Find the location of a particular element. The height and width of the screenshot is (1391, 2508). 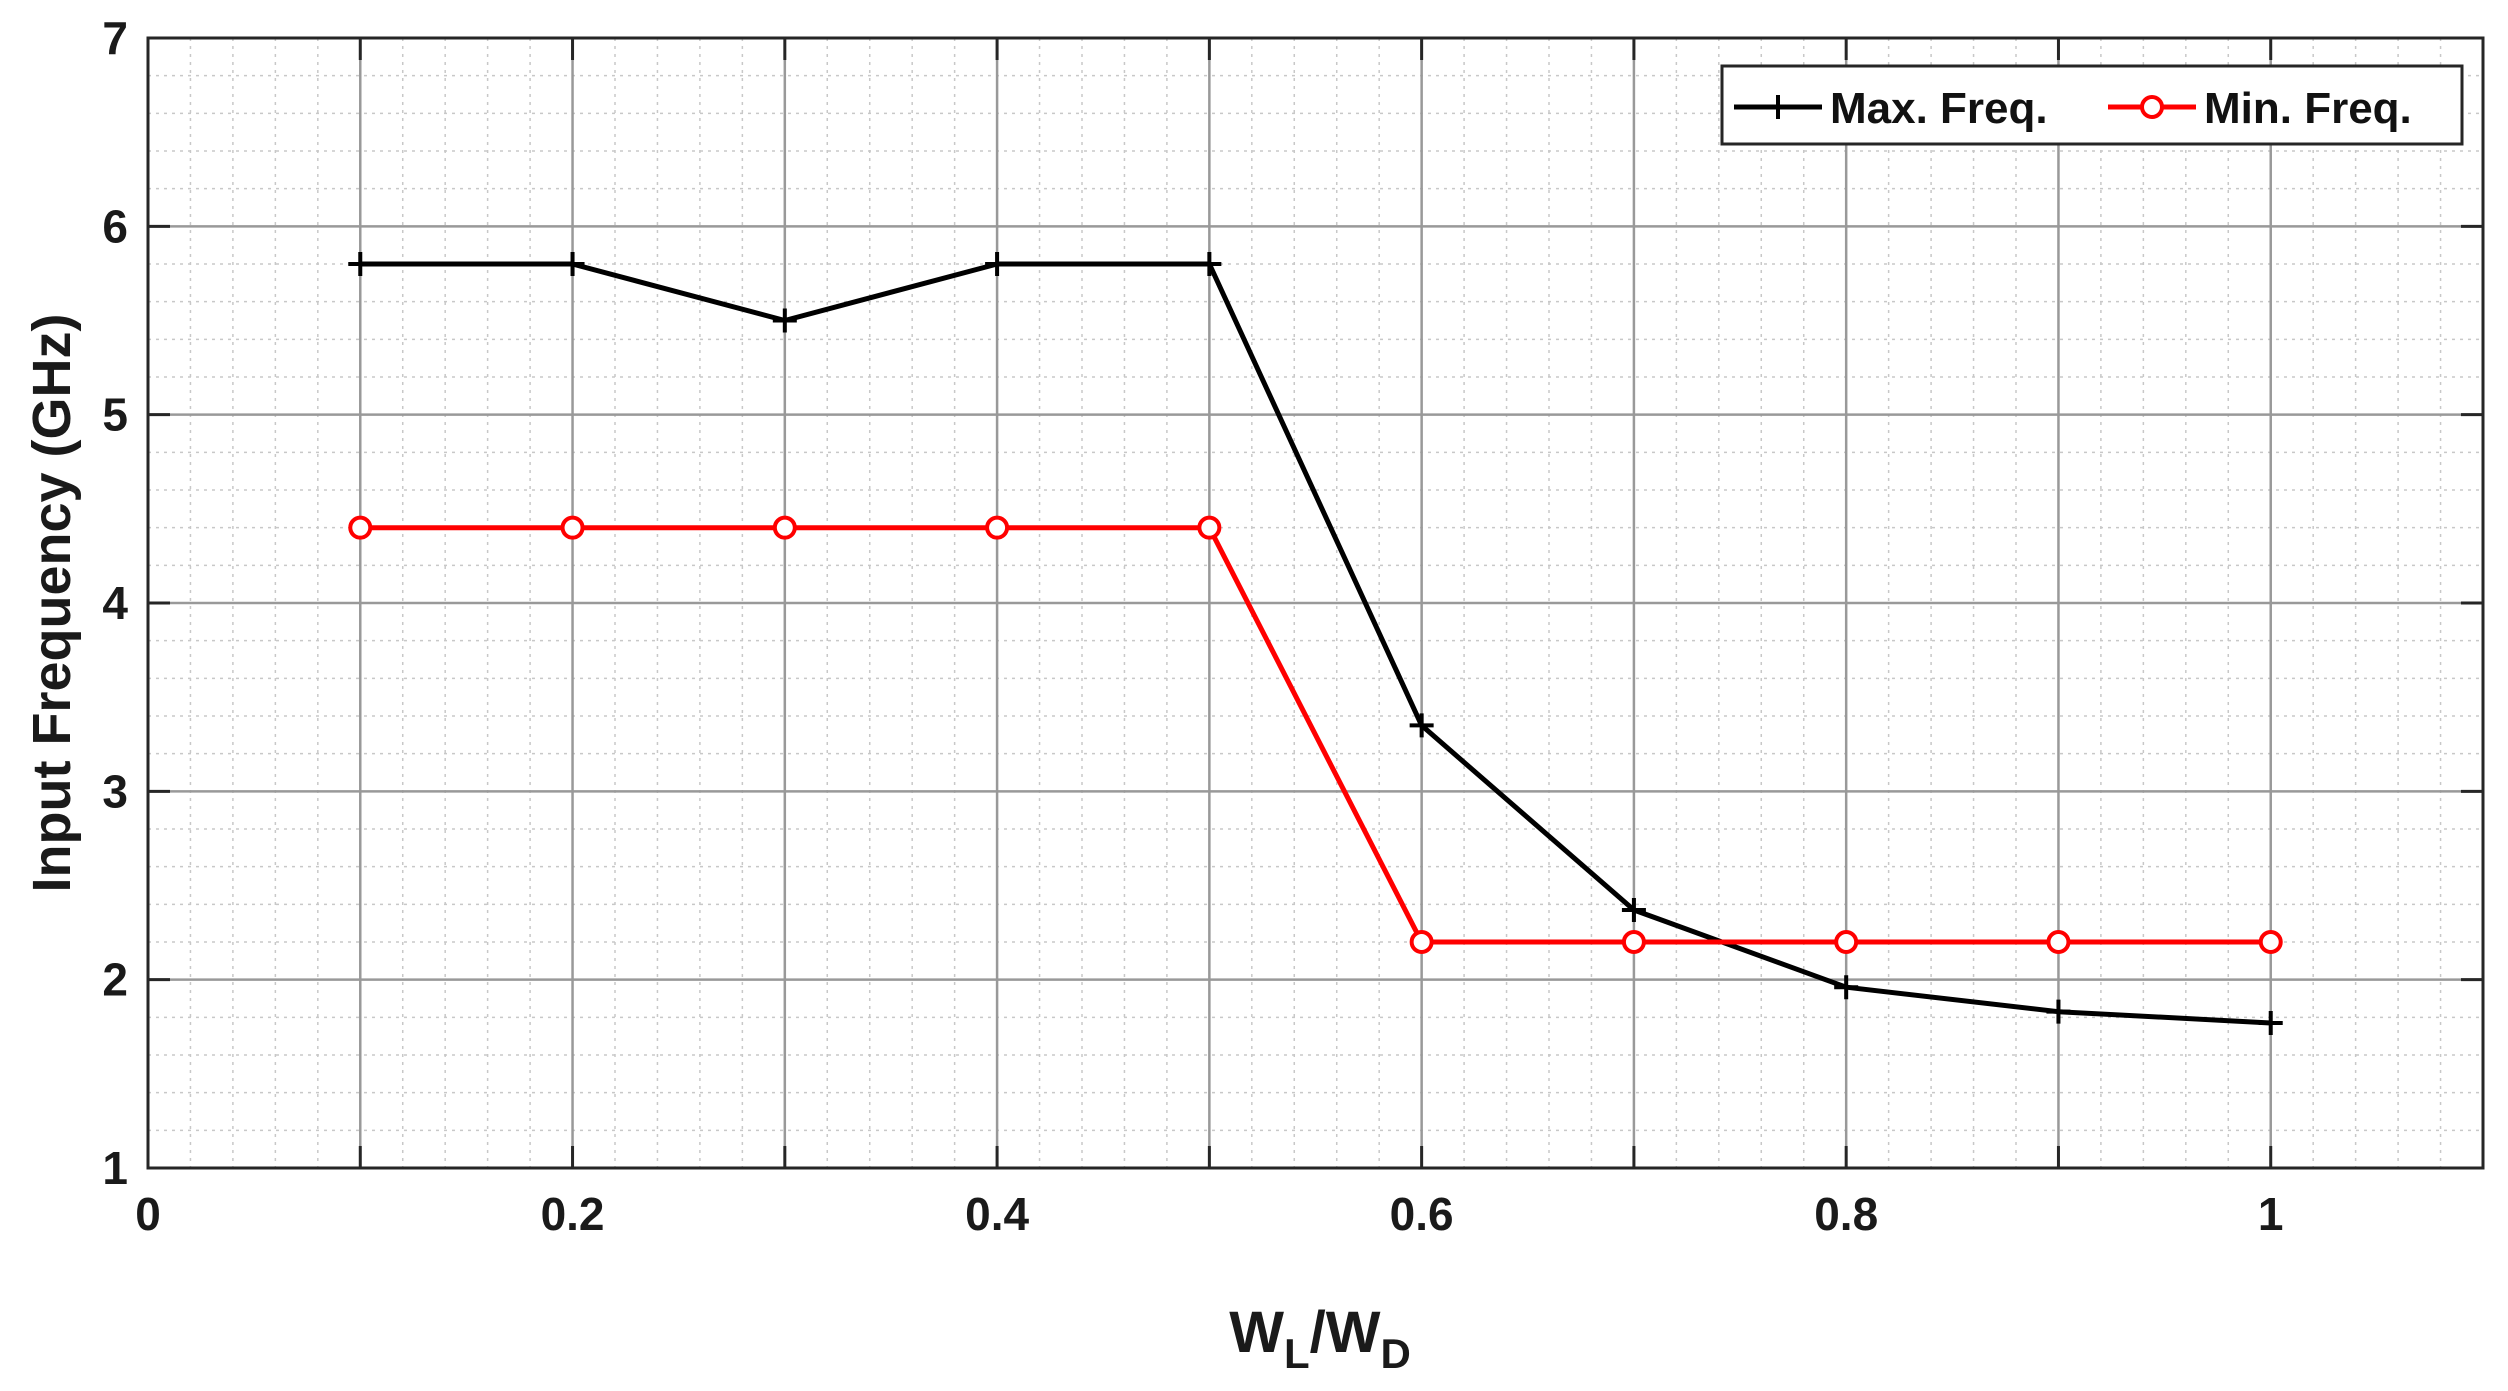

legend-label-min-freq: Min. Freq. is located at coordinates (2308, 108).